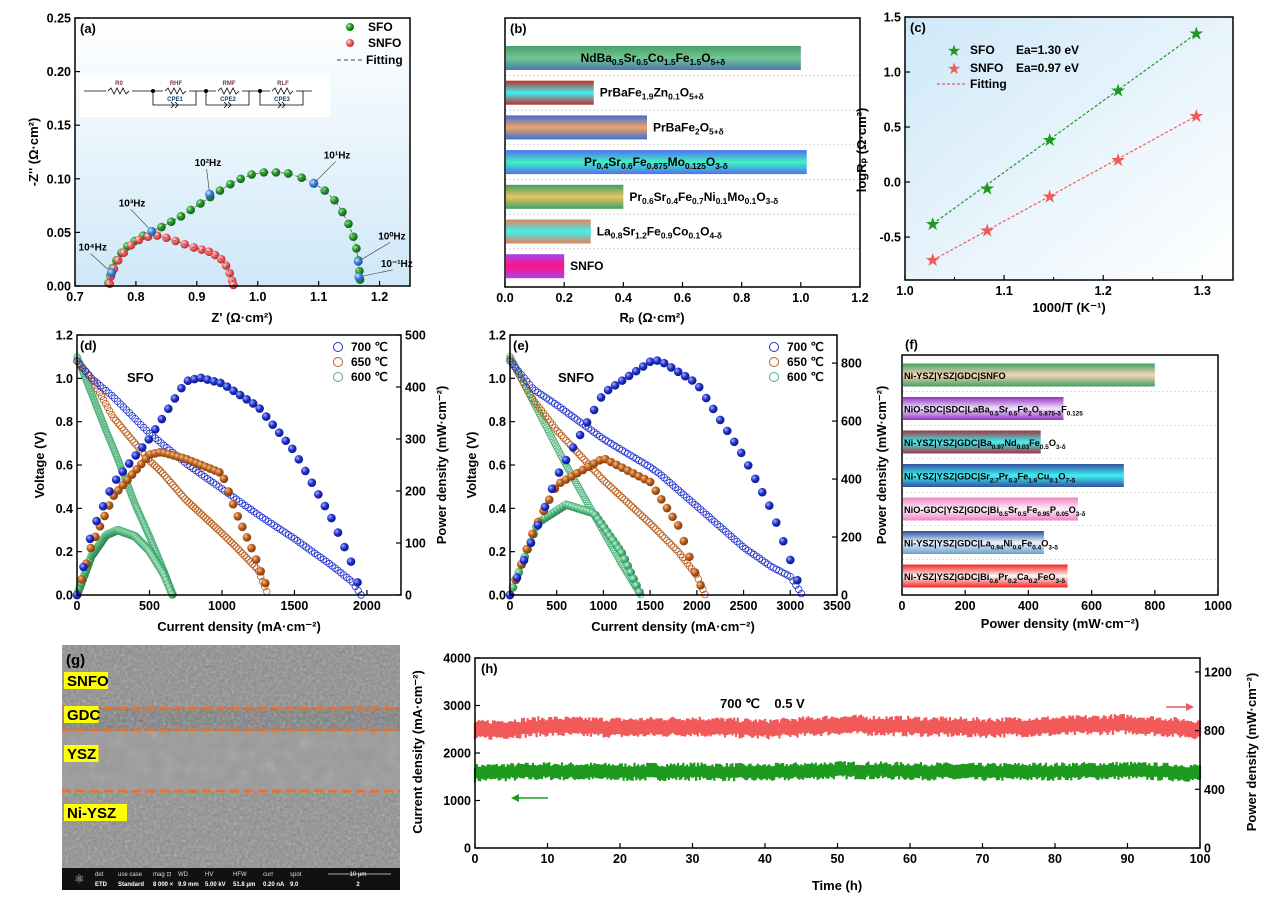 This screenshot has height=908, width=1270. What do you see at coordinates (1028, 606) in the screenshot?
I see `x-tick-label: 400` at bounding box center [1028, 606].